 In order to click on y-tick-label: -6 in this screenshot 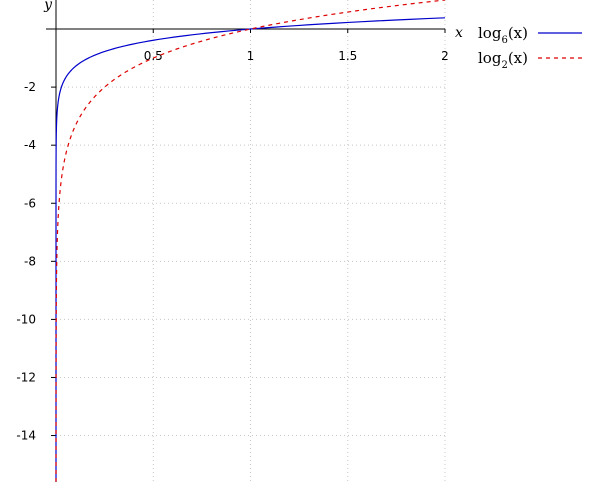, I will do `click(30, 203)`.